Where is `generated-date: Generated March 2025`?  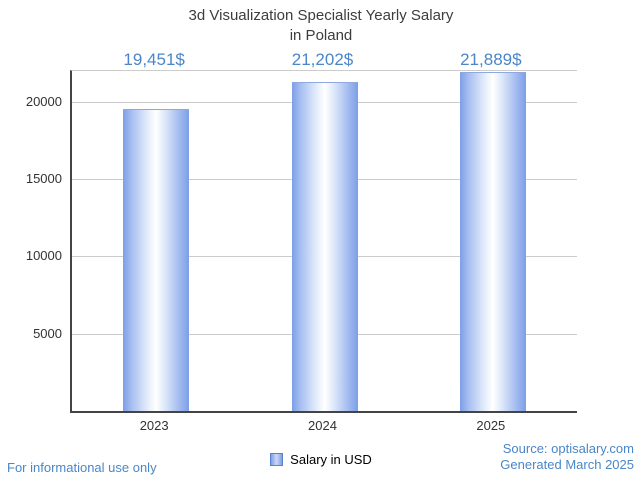 generated-date: Generated March 2025 is located at coordinates (567, 465).